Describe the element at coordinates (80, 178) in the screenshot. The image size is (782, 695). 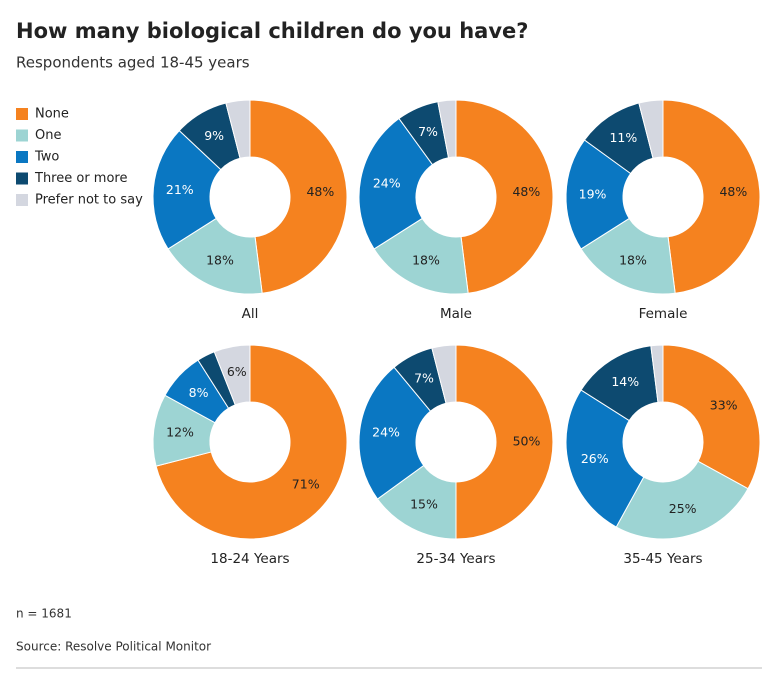
I see `legend-label: Three or more` at that location.